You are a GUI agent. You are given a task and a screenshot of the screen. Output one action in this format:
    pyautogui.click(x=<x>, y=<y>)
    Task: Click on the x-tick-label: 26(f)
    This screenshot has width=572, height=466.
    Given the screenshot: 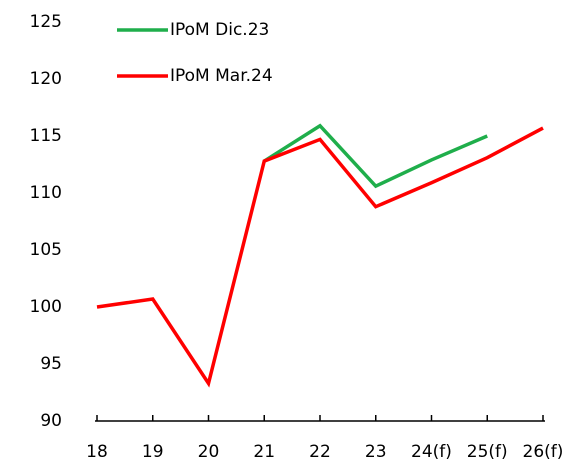 What is the action you would take?
    pyautogui.click(x=543, y=452)
    